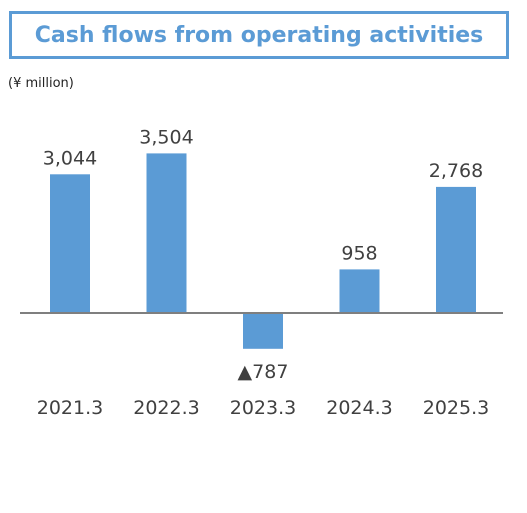  Describe the element at coordinates (70, 158) in the screenshot. I see `data-label-2021.3: 3,044` at that location.